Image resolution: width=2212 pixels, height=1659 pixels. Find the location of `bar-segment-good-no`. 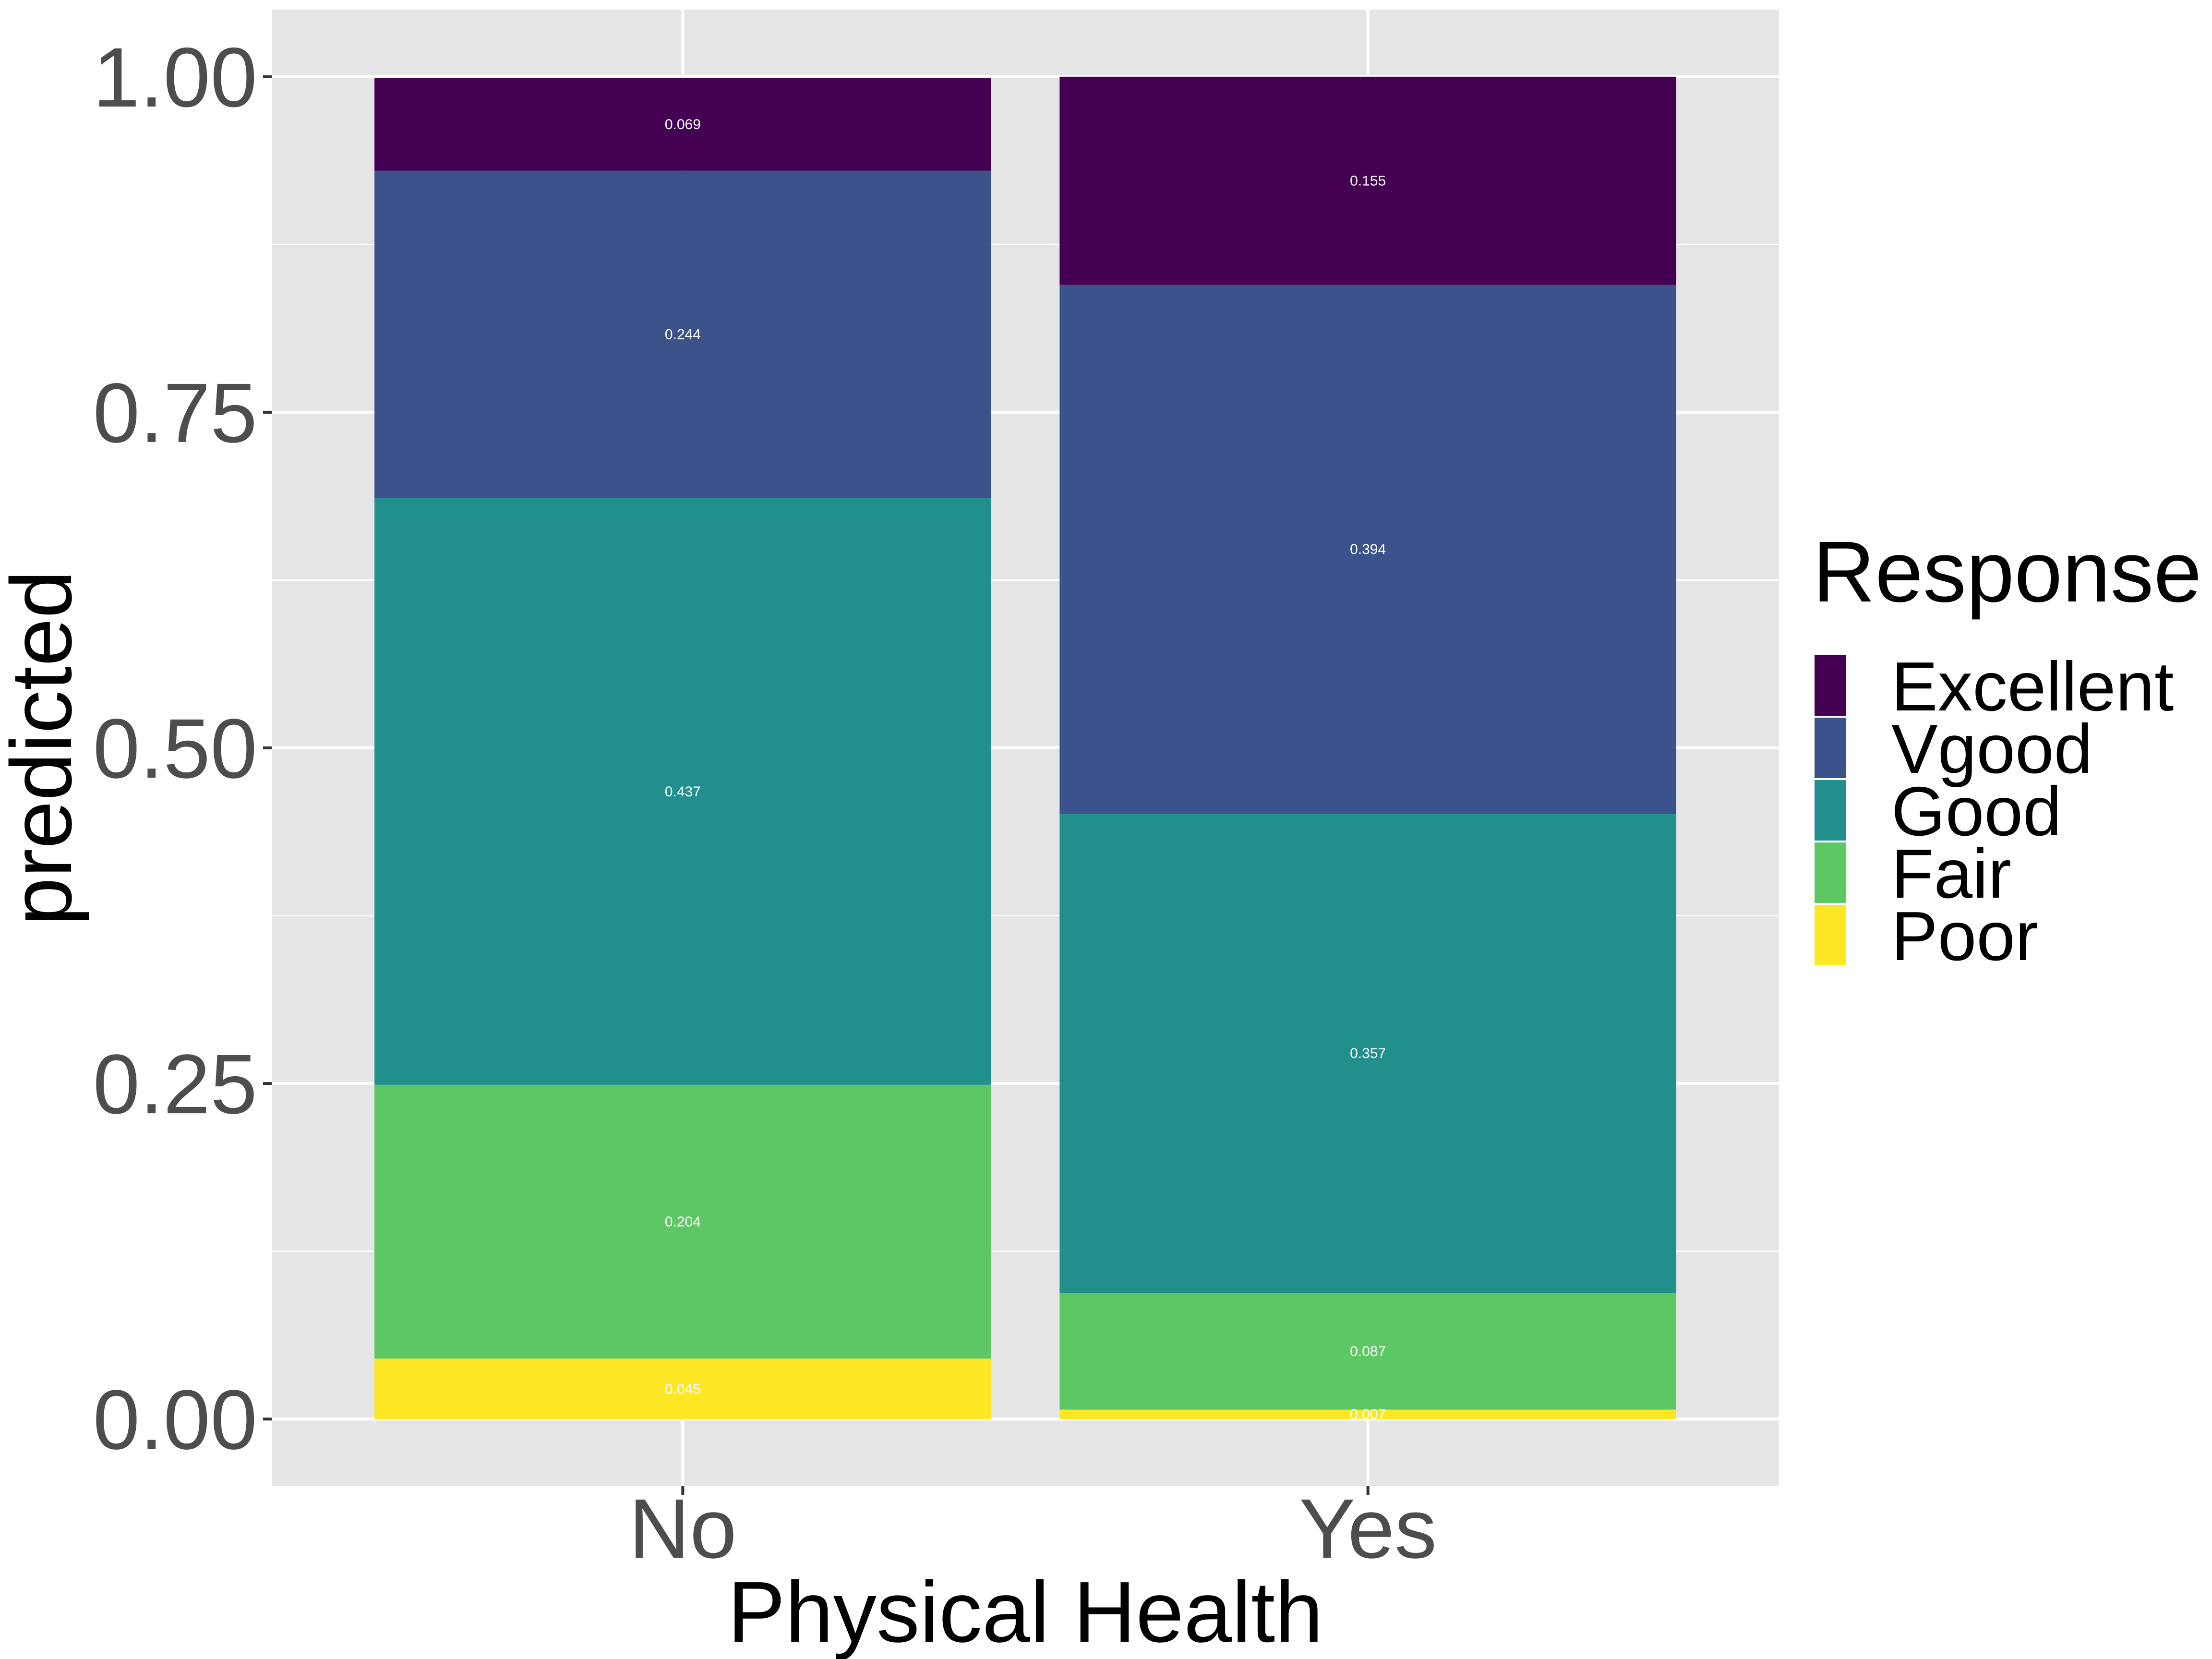

bar-segment-good-no is located at coordinates (683, 791).